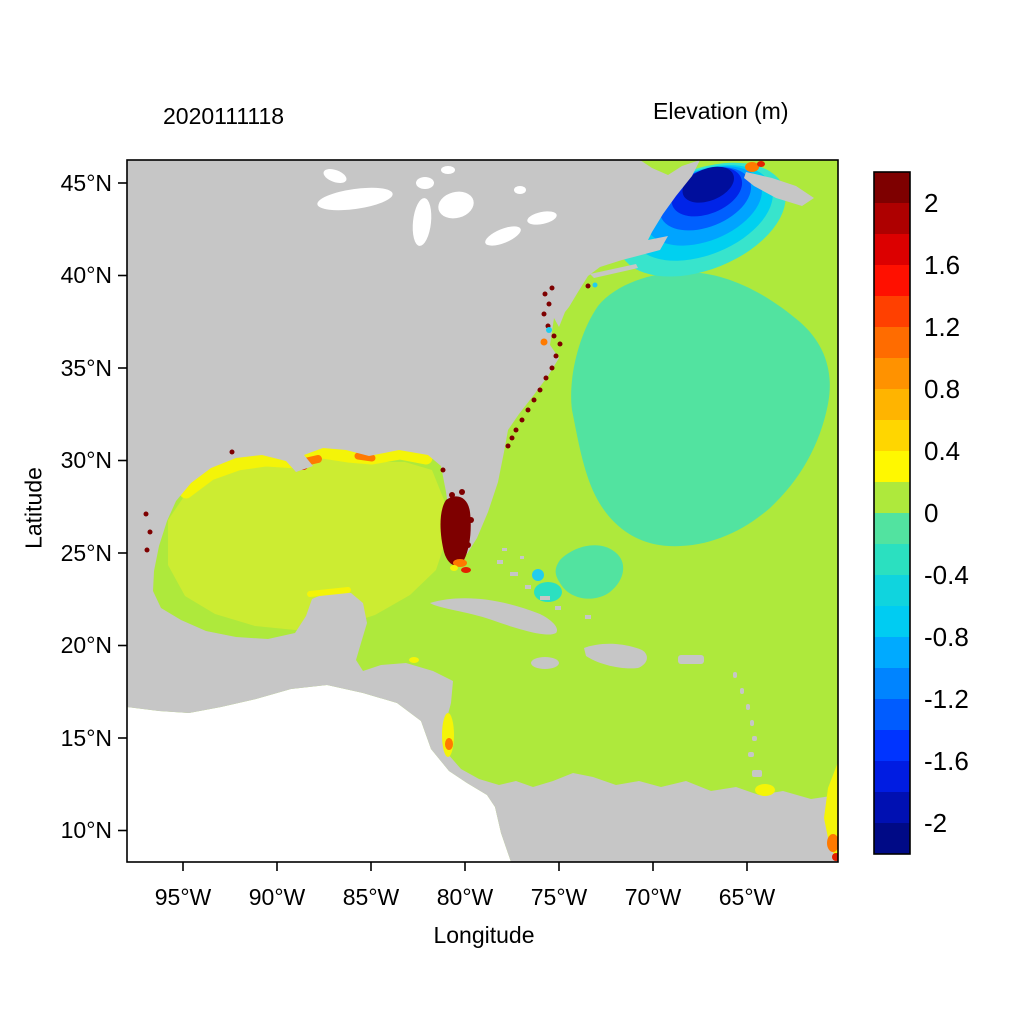  Describe the element at coordinates (183, 897) in the screenshot. I see `xtick-95w: 95°W` at that location.